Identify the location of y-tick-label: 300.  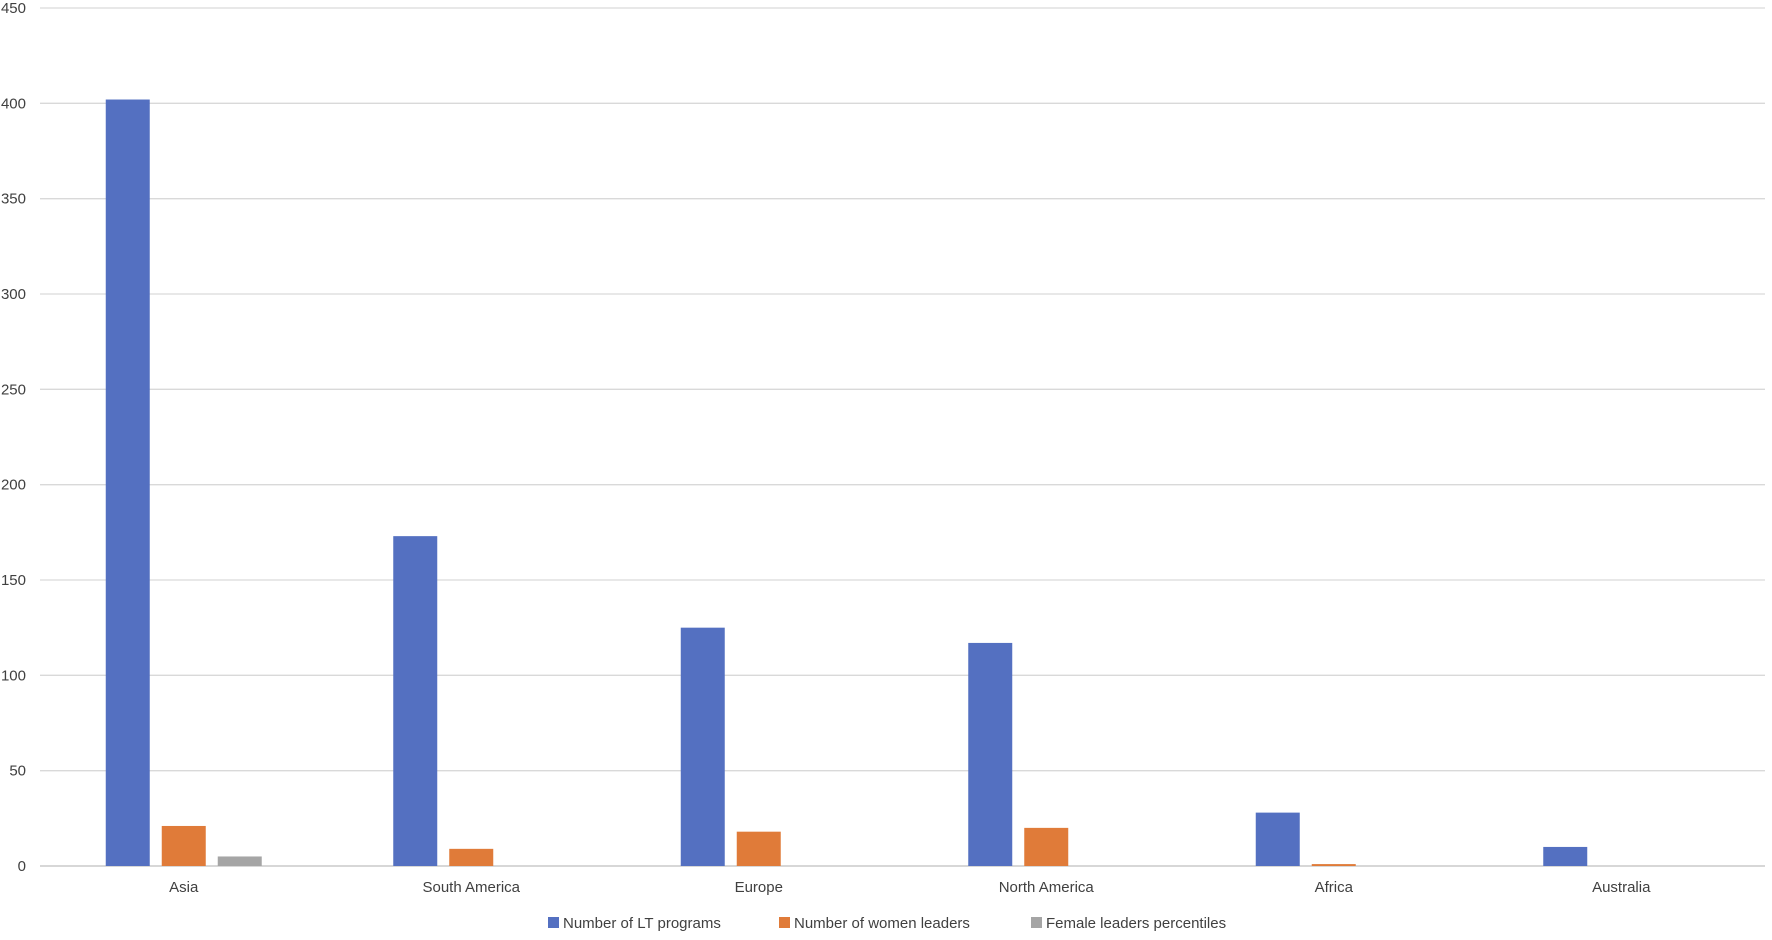
(13, 294).